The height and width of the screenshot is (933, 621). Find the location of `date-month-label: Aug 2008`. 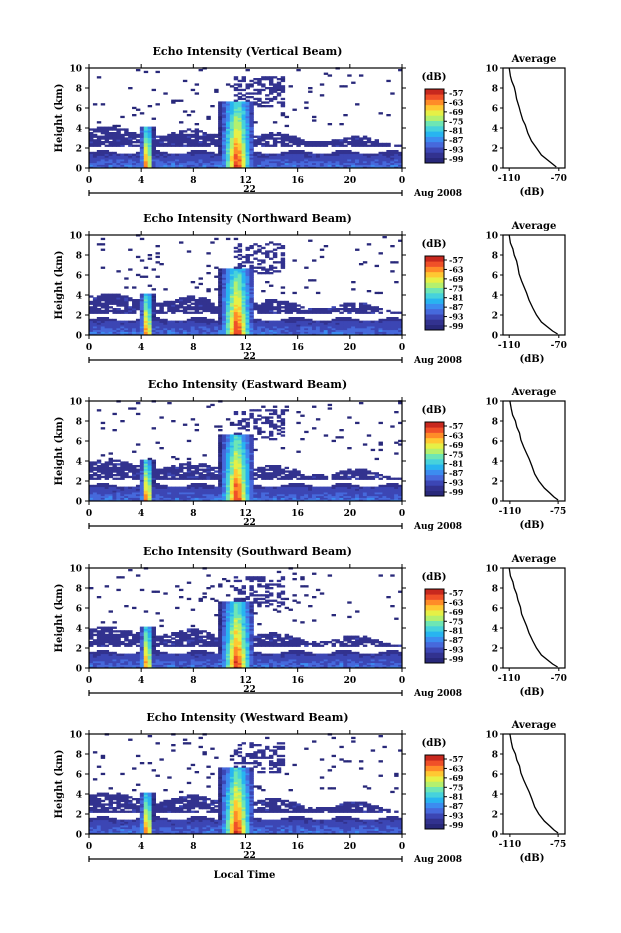

date-month-label: Aug 2008 is located at coordinates (437, 361).